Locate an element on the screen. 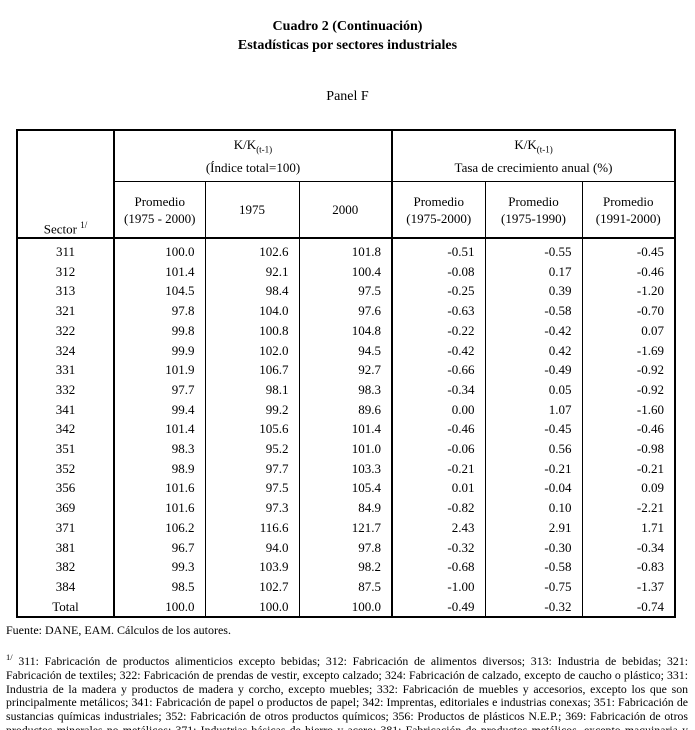  value-cell-growth-1975-1990: -0.75 is located at coordinates (534, 586).